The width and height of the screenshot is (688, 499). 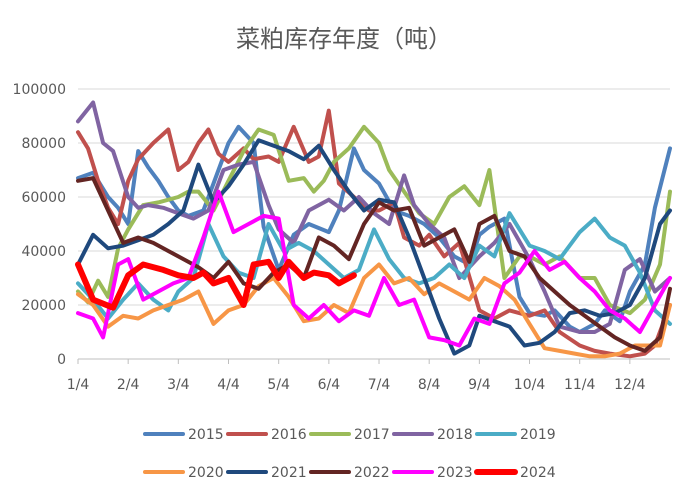 I want to click on x-tick-label: 4/4, so click(x=228, y=385).